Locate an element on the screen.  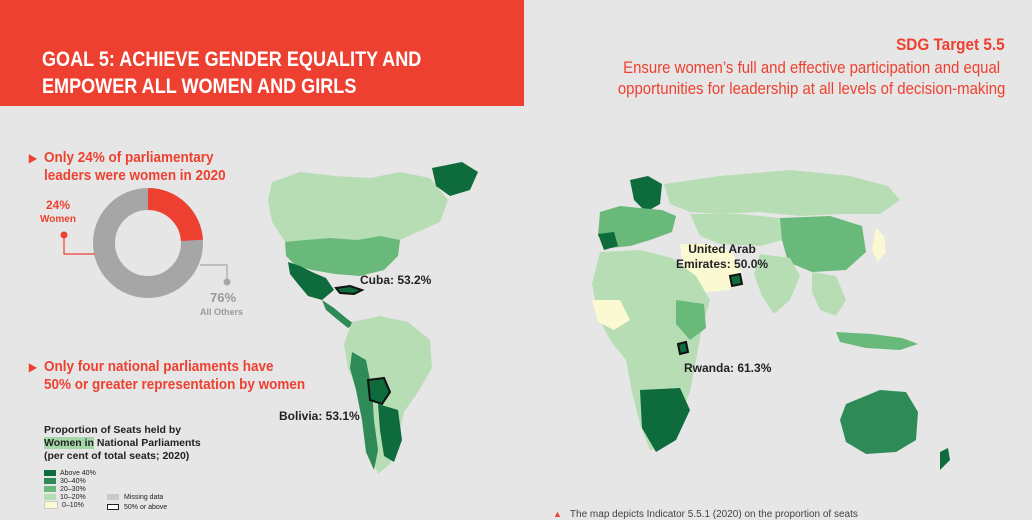
donut-women-label: Women is located at coordinates (58, 219).